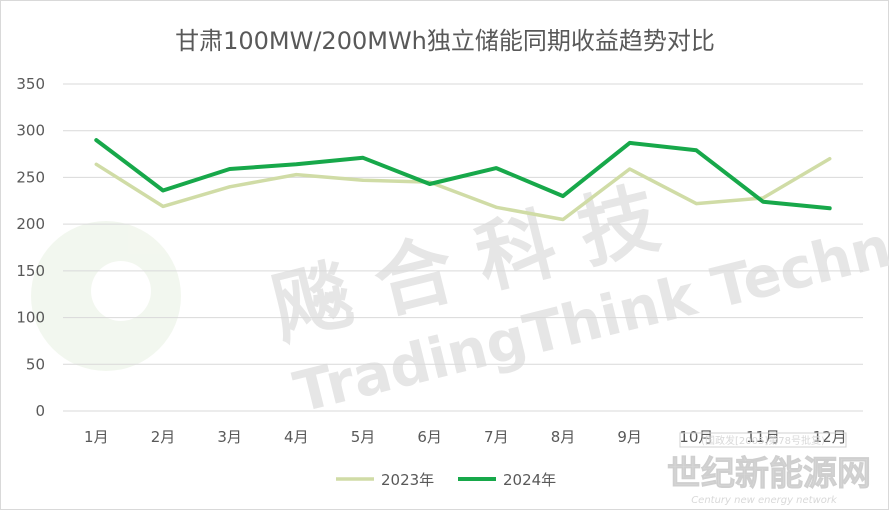 The image size is (889, 511). What do you see at coordinates (445, 41) in the screenshot?
I see `chart-title: 甘肃100MW/200MWh独立储能同期收益趋势对比` at bounding box center [445, 41].